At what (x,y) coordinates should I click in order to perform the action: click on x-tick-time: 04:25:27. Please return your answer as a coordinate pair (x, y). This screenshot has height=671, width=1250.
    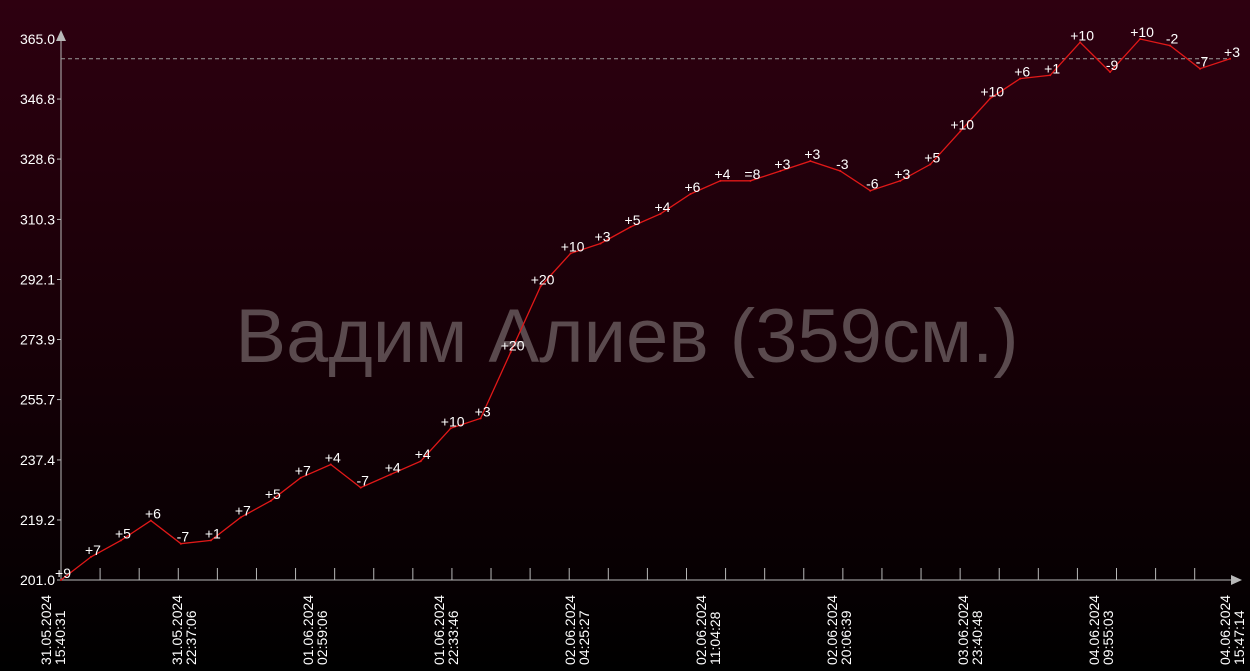
    Looking at the image, I should click on (584, 637).